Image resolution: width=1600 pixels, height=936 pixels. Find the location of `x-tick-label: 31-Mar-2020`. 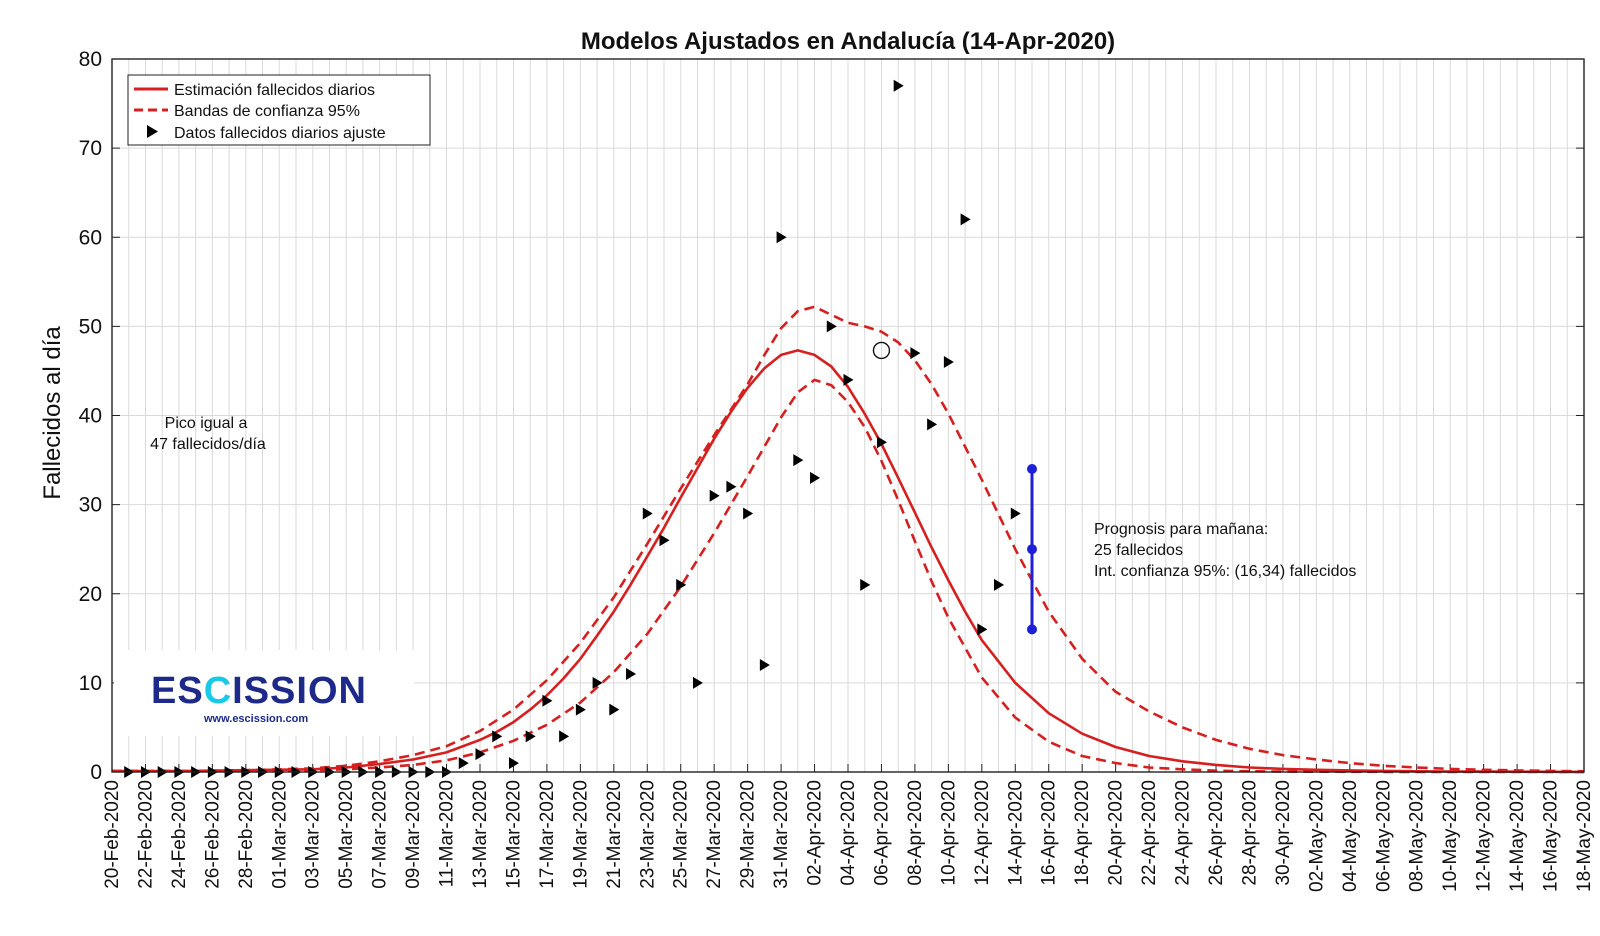

x-tick-label: 31-Mar-2020 is located at coordinates (781, 834).